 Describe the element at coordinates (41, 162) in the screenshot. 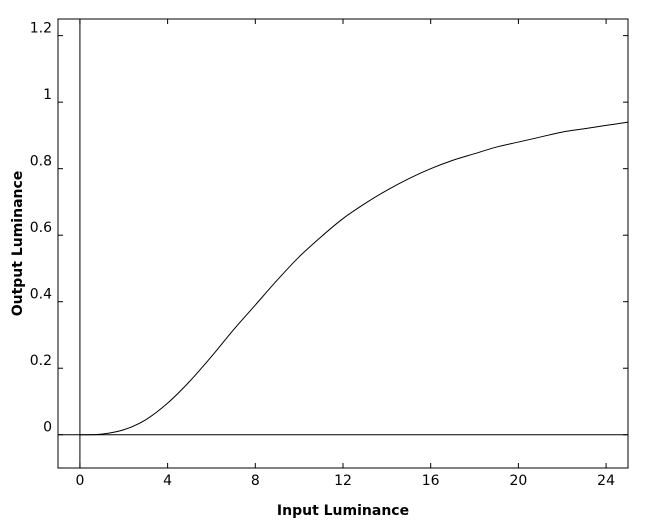

I see `y-tick-label: 0.8` at that location.